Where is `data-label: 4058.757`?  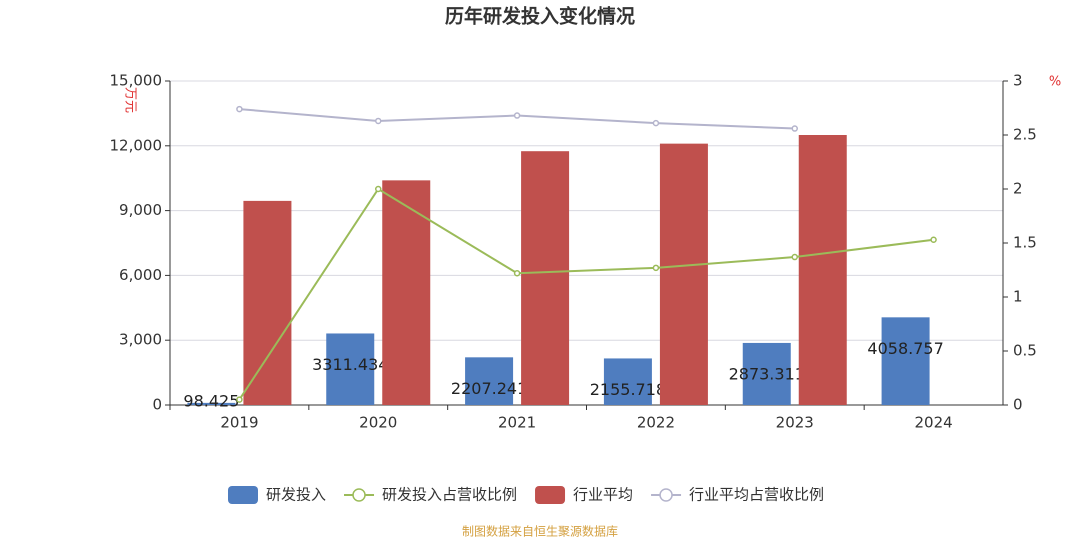
data-label: 4058.757 is located at coordinates (905, 348).